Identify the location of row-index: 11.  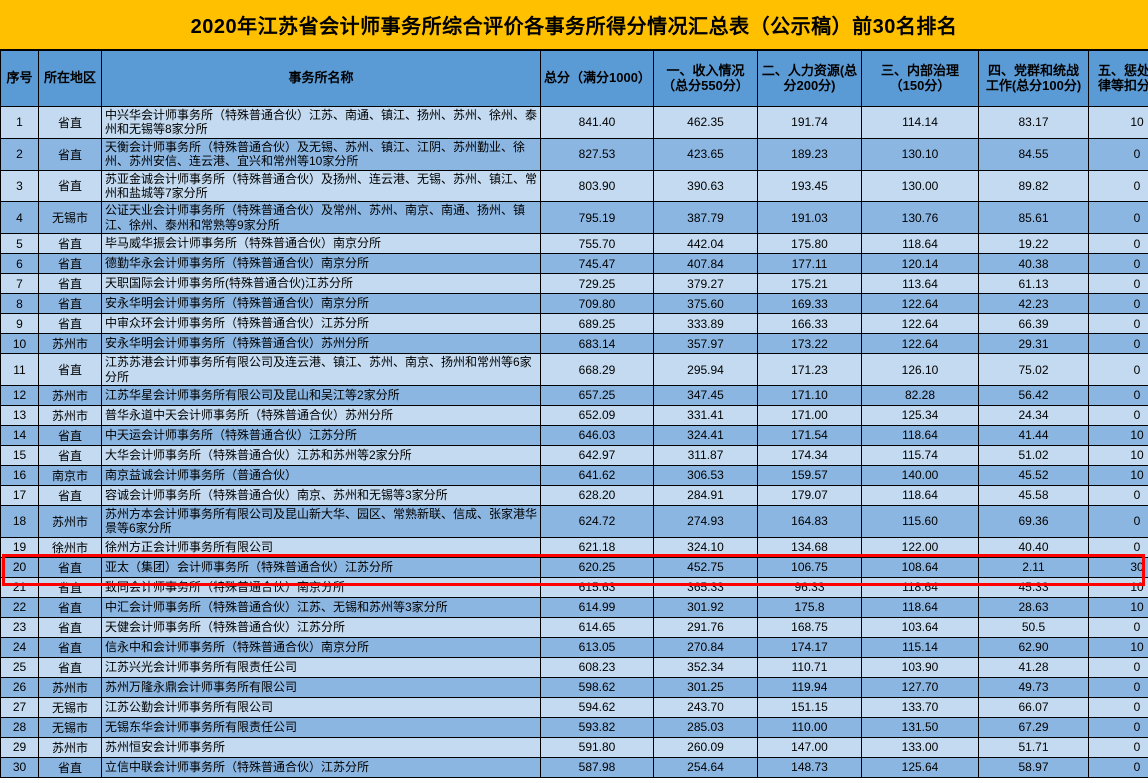
(19, 369).